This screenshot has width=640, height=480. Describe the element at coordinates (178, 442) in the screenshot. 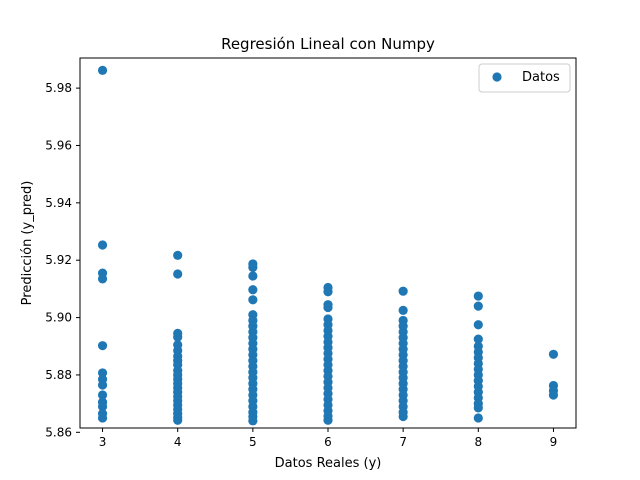

I see `x-tick-label: 4` at that location.